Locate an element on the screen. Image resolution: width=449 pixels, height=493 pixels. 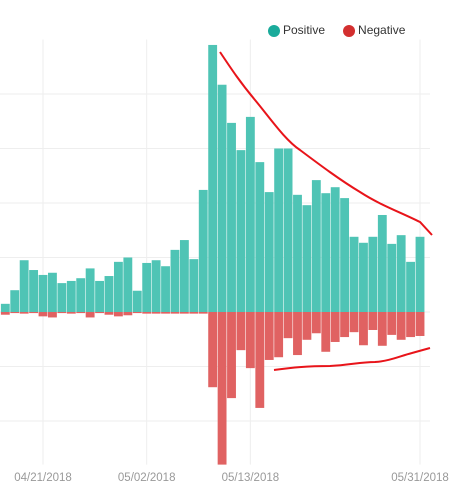
annotation-curve is located at coordinates (352, 359).